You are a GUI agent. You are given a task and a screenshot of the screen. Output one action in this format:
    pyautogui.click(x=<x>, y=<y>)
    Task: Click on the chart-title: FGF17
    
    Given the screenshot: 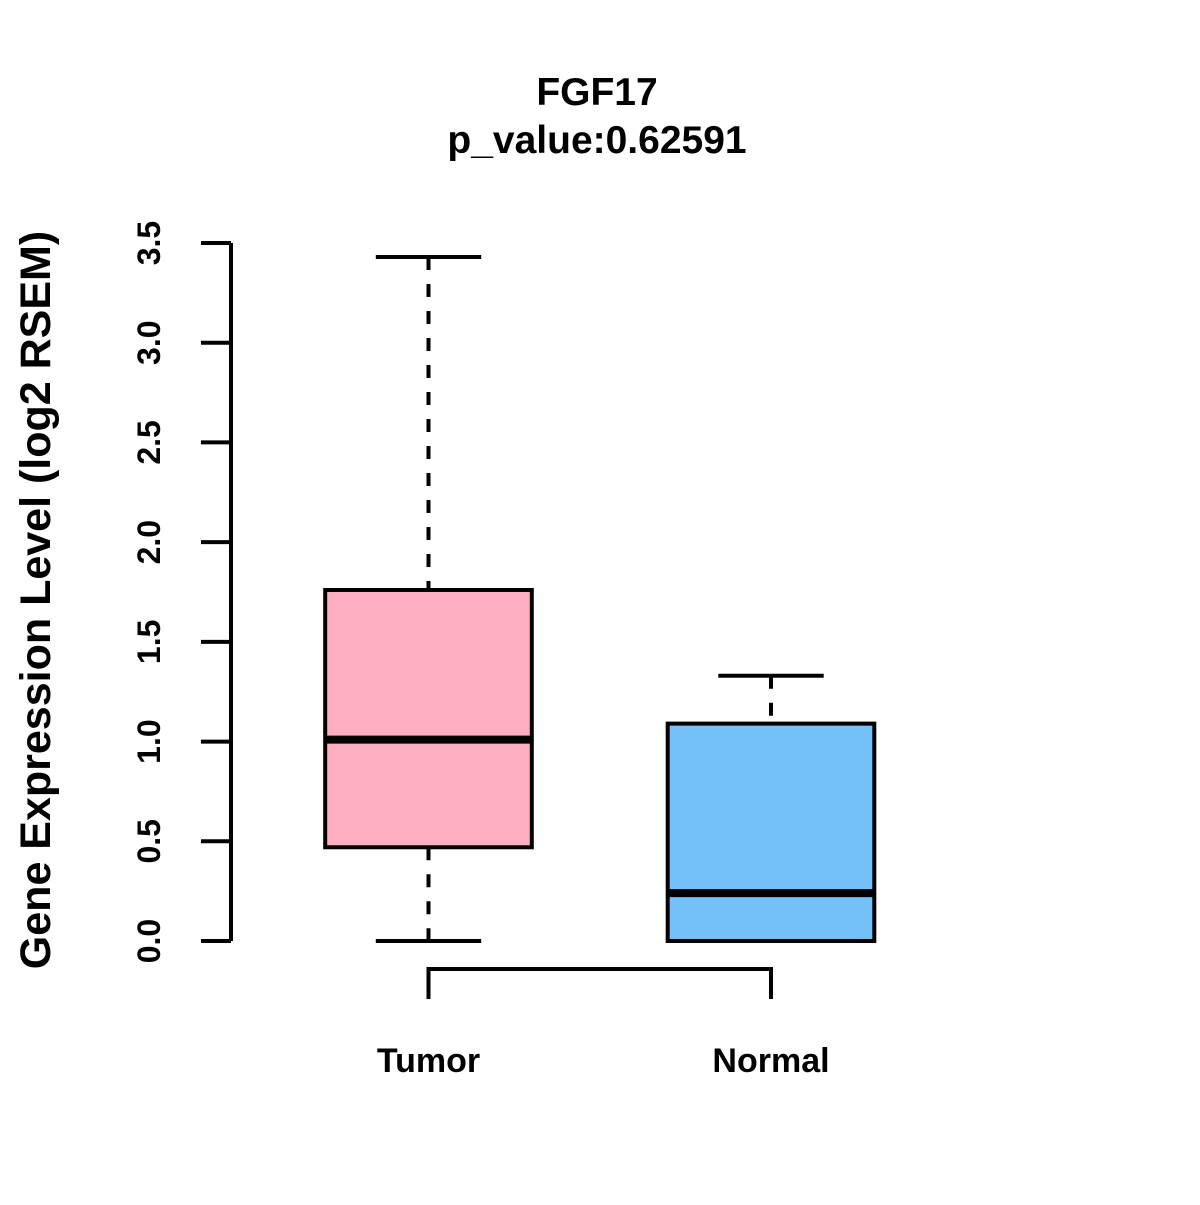 What is the action you would take?
    pyautogui.click(x=596, y=92)
    